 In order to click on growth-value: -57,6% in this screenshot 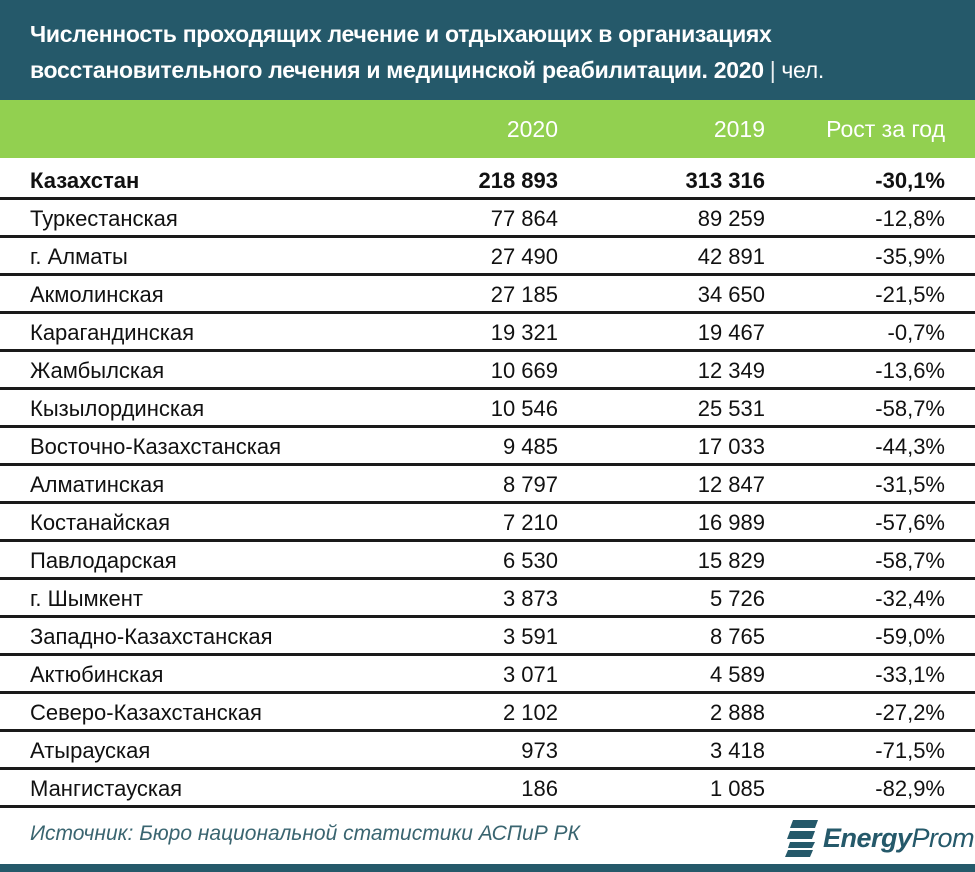, I will do `click(910, 522)`.